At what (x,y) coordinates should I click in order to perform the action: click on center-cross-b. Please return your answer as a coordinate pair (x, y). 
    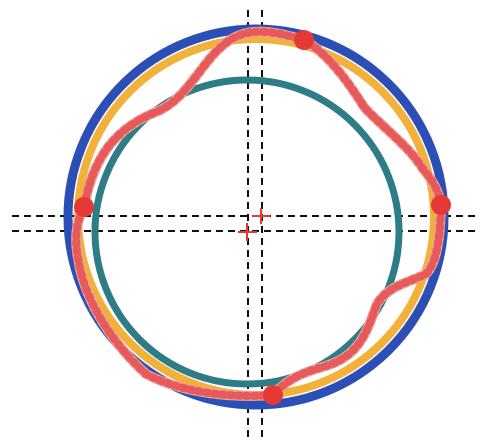
    Looking at the image, I should click on (247, 232).